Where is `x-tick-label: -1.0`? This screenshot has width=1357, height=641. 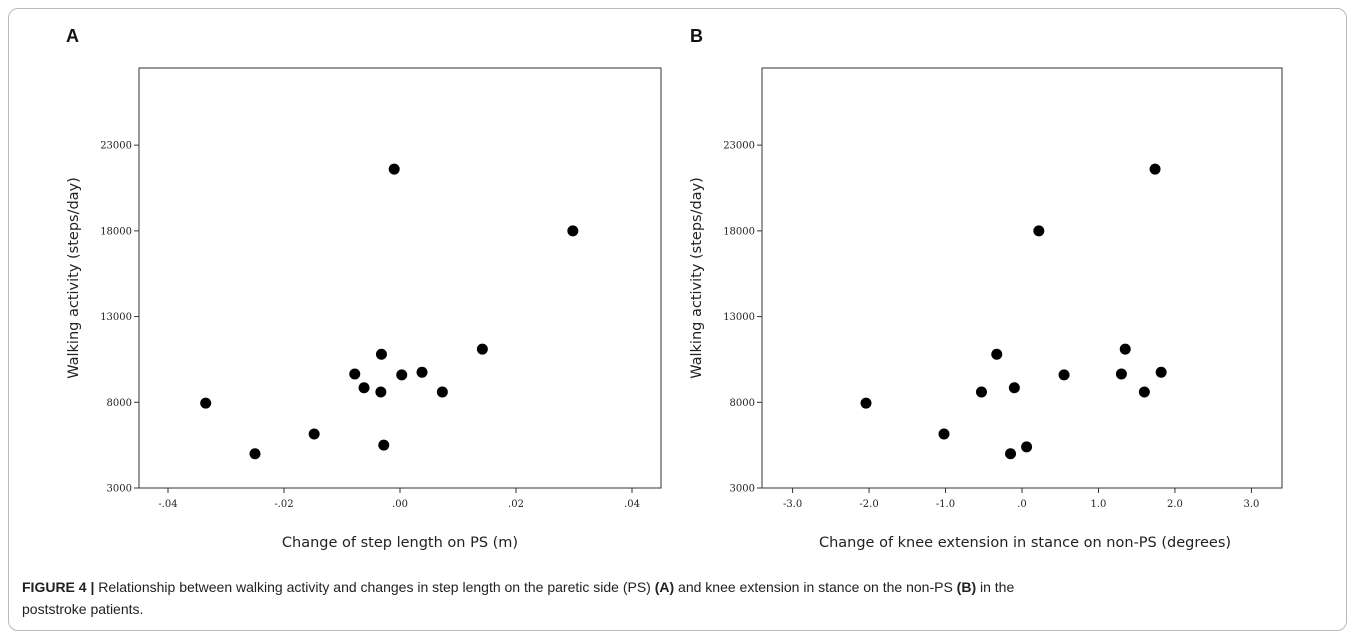 x-tick-label: -1.0 is located at coordinates (945, 504).